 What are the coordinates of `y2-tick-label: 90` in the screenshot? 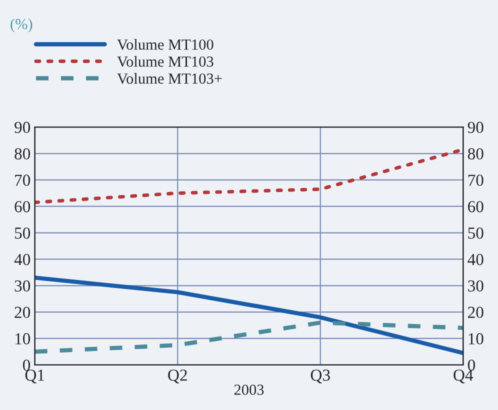 It's located at (476, 128).